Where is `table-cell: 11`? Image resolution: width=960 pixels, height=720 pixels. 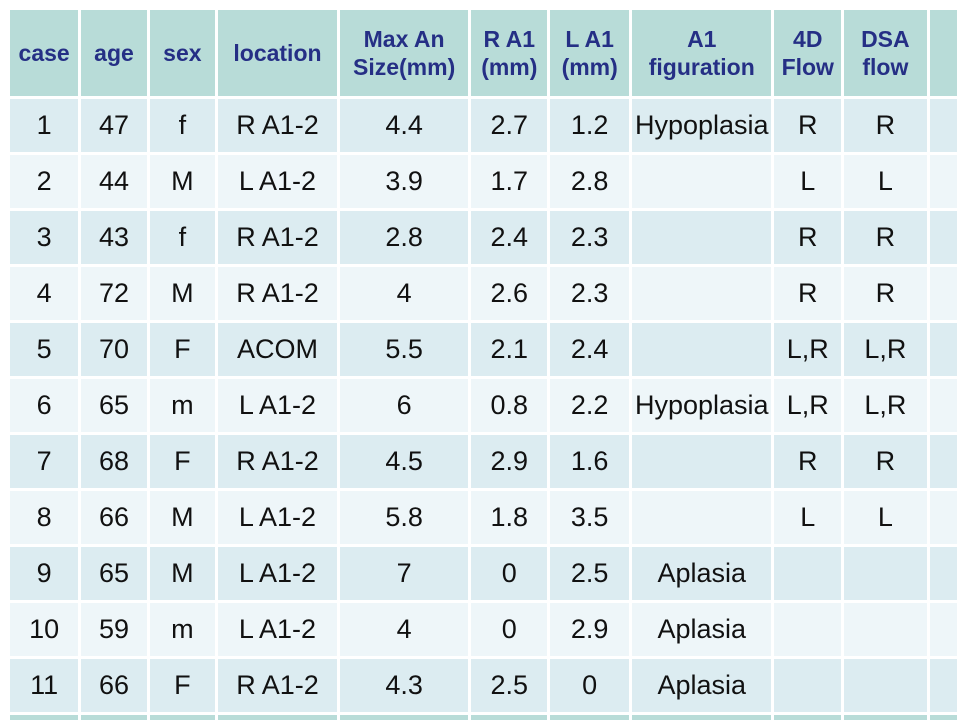
table-cell: 11 is located at coordinates (44, 685).